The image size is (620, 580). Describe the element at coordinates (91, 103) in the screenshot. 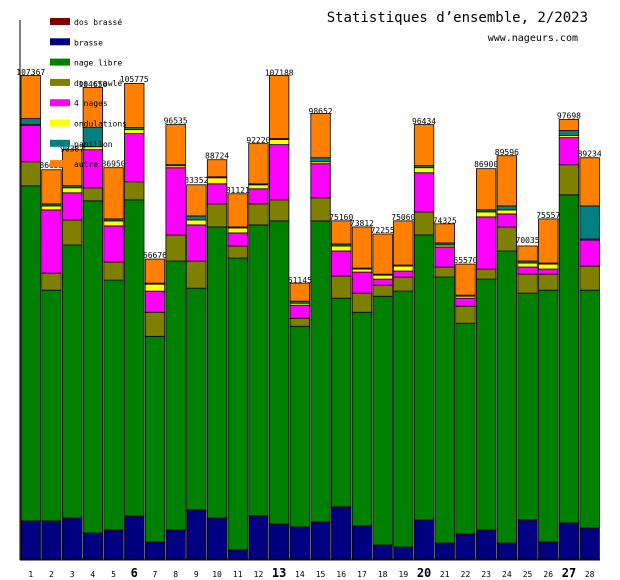

I see `legend-label: 4 nages` at that location.